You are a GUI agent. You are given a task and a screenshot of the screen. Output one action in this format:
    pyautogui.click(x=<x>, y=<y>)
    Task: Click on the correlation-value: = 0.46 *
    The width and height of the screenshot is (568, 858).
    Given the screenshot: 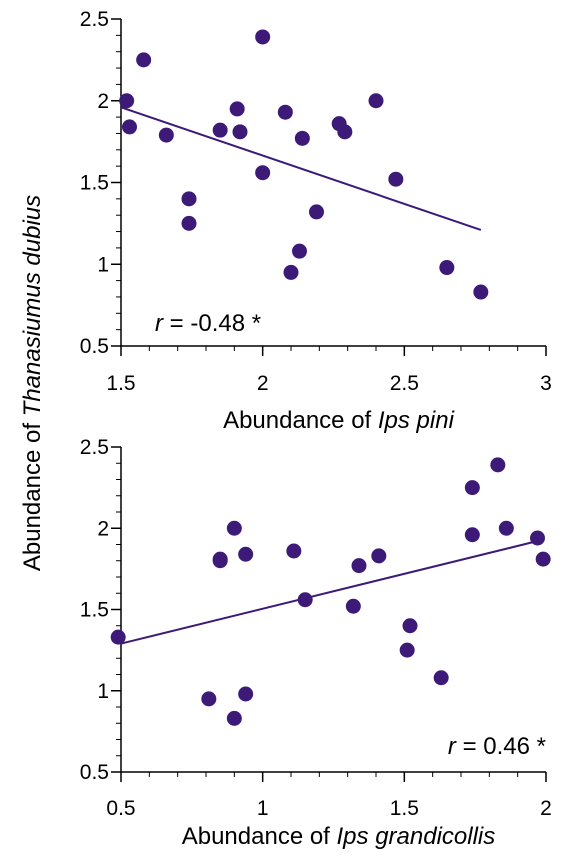 What is the action you would take?
    pyautogui.click(x=501, y=746)
    